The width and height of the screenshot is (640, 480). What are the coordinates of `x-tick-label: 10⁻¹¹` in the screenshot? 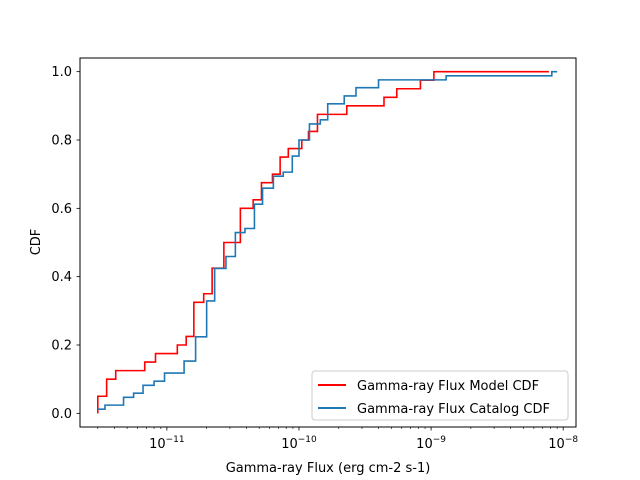 It's located at (167, 443).